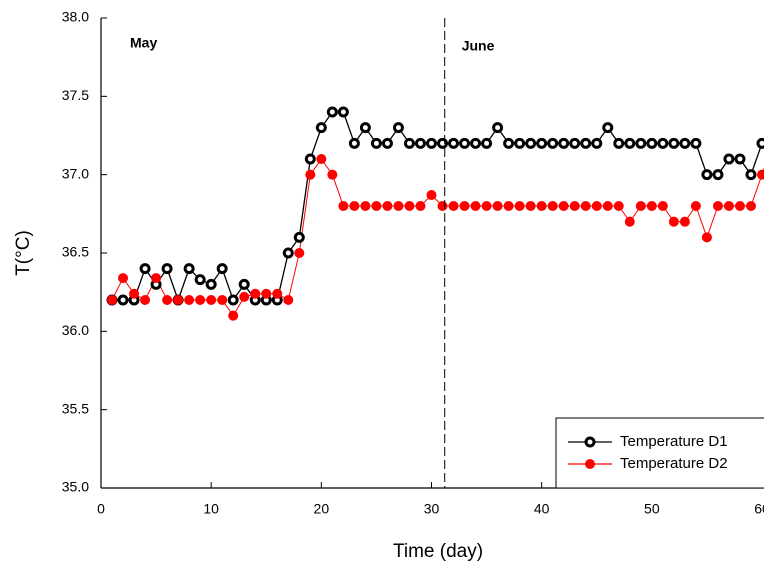 The height and width of the screenshot is (565, 764). What do you see at coordinates (75, 330) in the screenshot?
I see `y-tick-label: 36.0` at bounding box center [75, 330].